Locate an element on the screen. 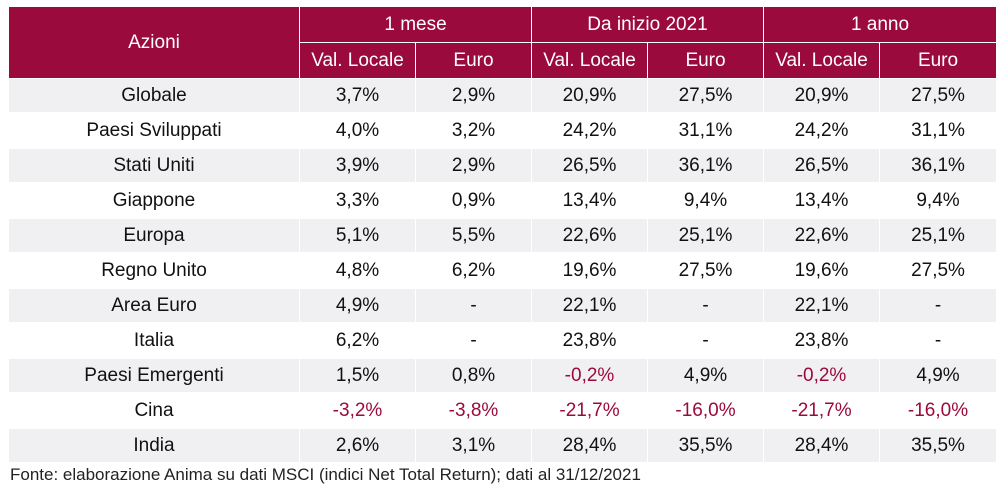  table-row: Europa 5,1% 5,5% 22,6% 25,1% 22,6% 25,1% is located at coordinates (503, 236).